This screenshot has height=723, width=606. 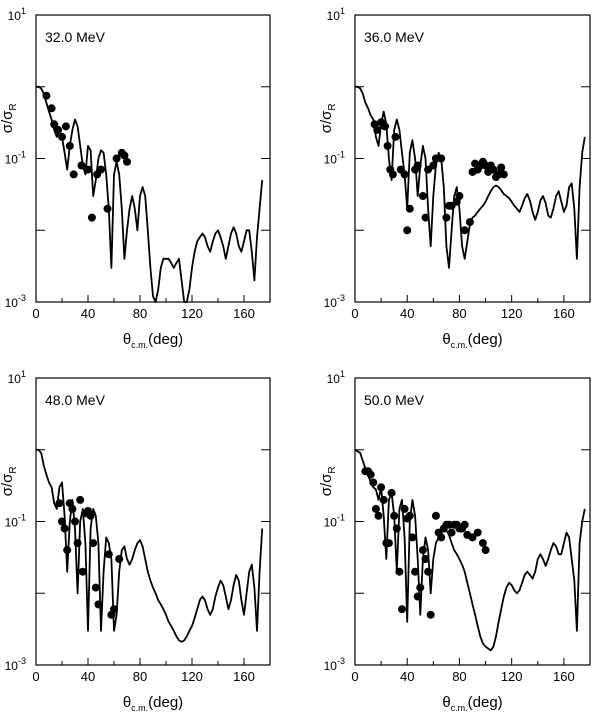 I want to click on x-axis-label: θc.m.(deg), so click(x=472, y=703).